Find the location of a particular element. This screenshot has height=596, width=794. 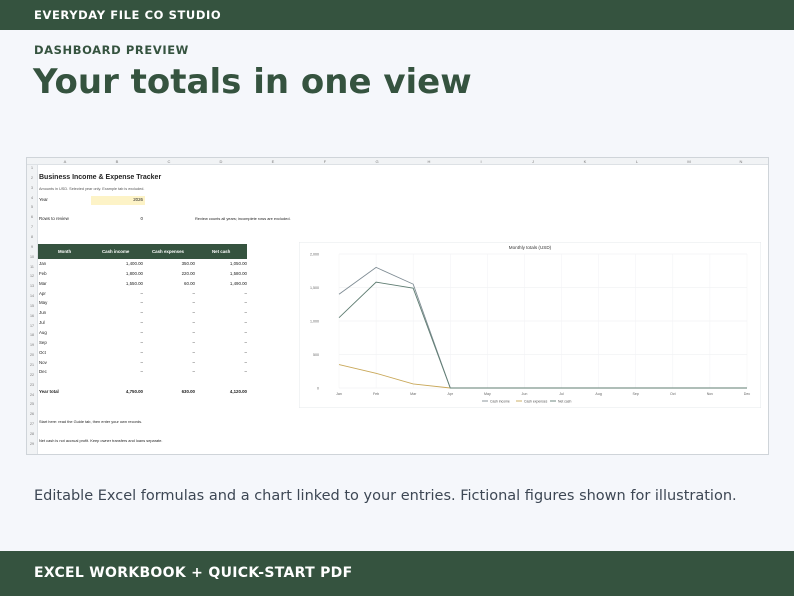

amount-cell: 1,550.00 is located at coordinates (134, 283).